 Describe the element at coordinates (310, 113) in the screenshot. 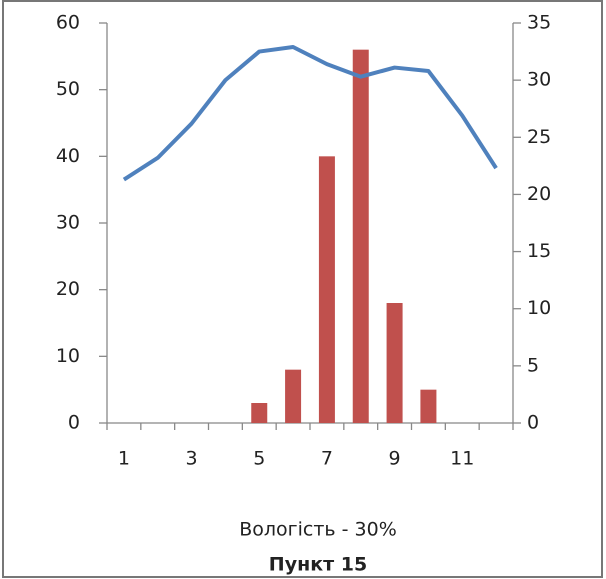

I see `line` at that location.